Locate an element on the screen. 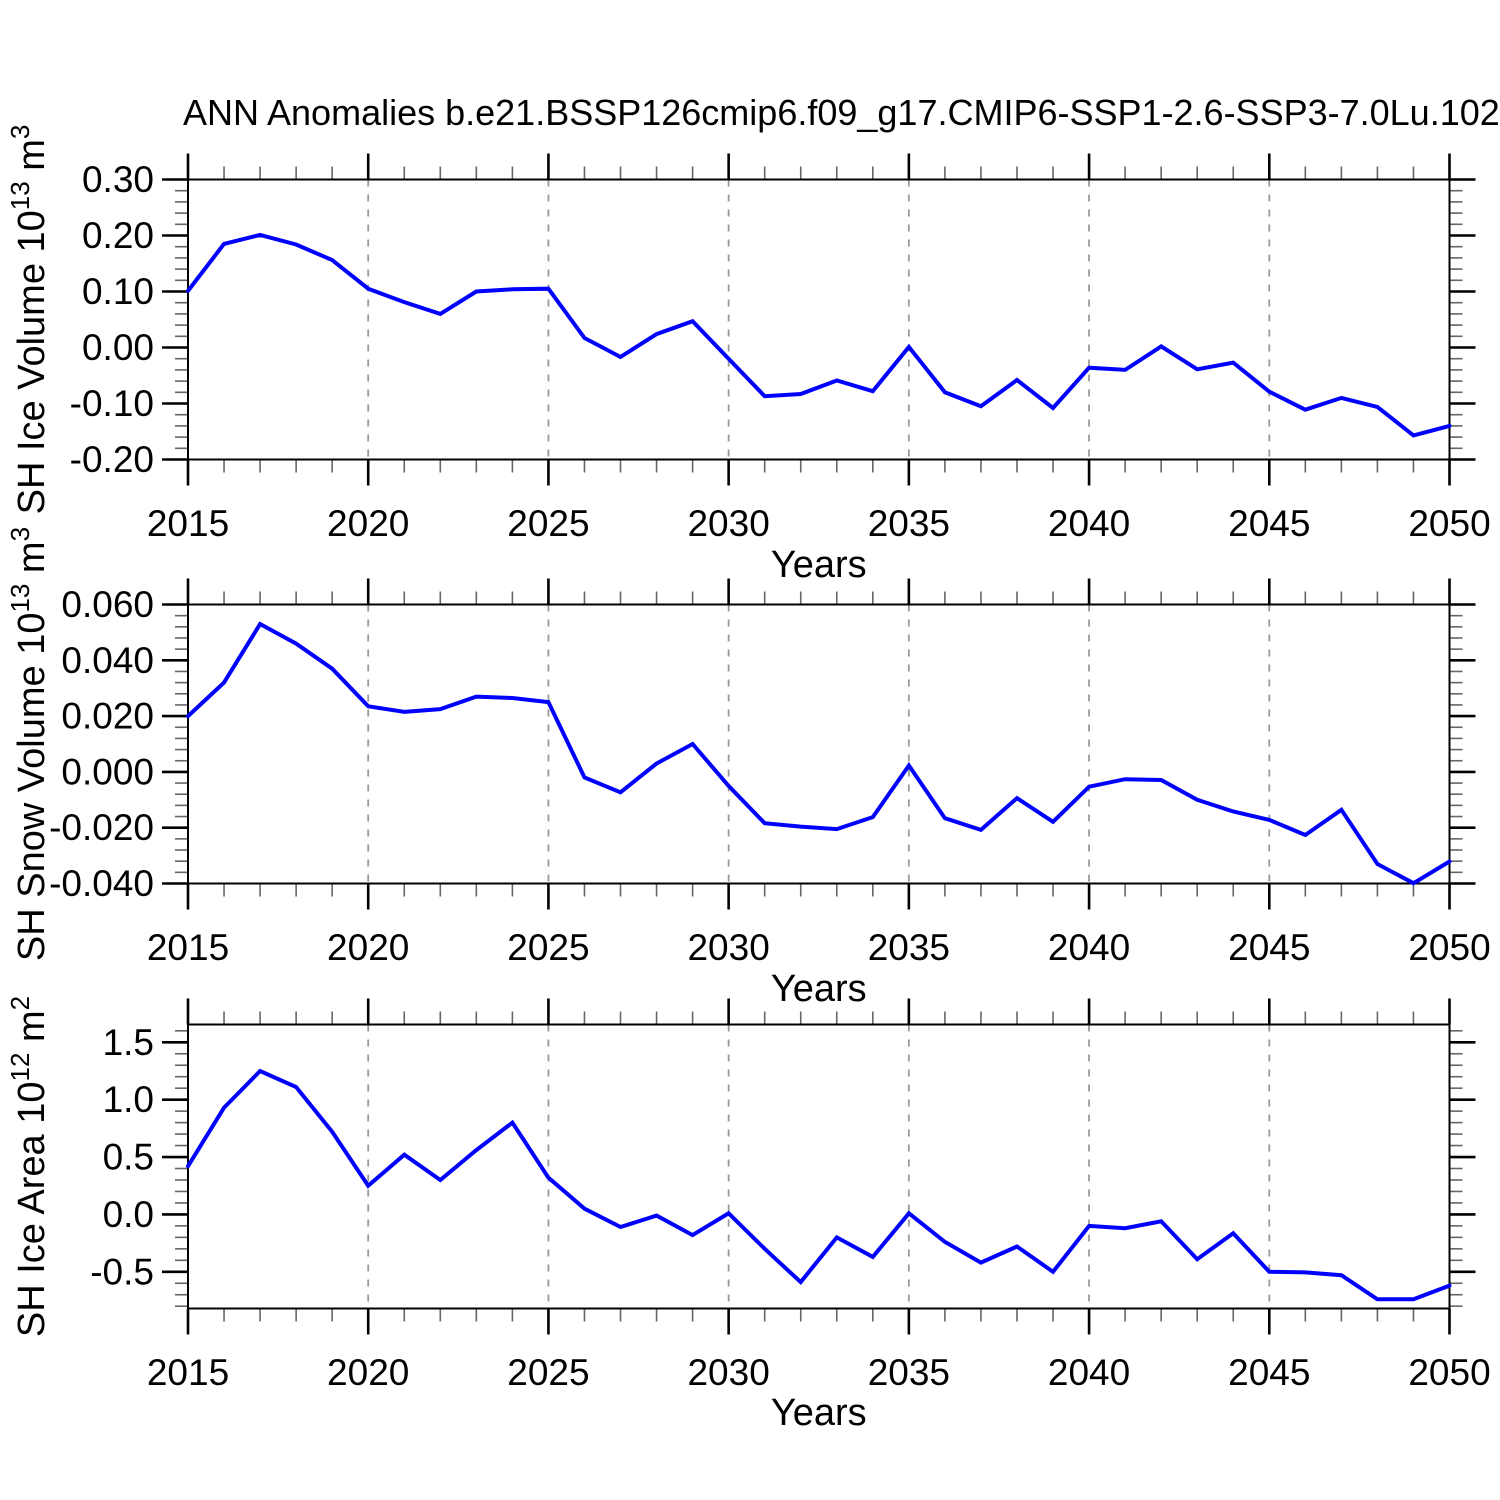 The width and height of the screenshot is (1500, 1500). y-axis-tick-label: 0.5 is located at coordinates (128, 1157).